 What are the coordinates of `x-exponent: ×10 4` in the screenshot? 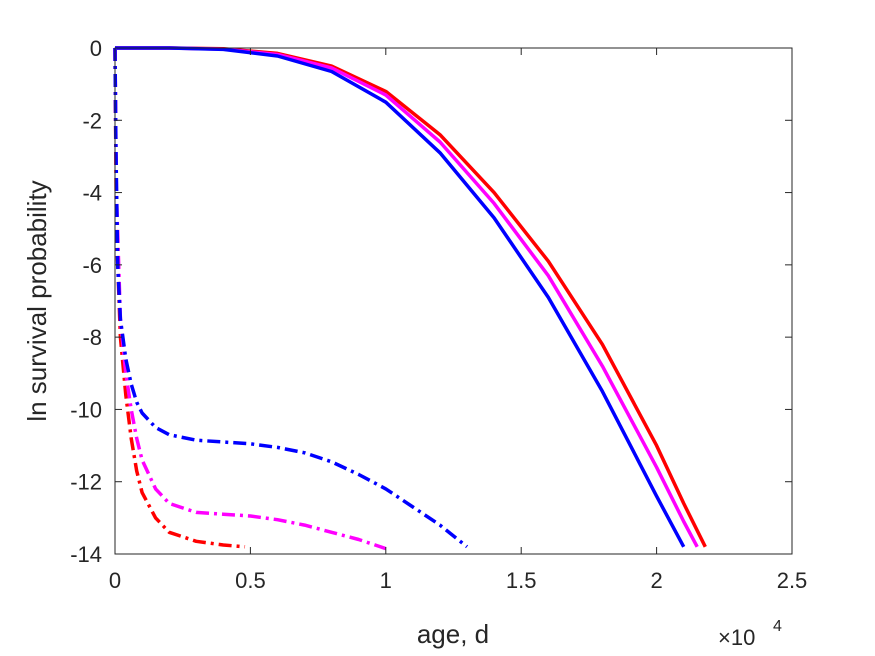 It's located at (750, 634).